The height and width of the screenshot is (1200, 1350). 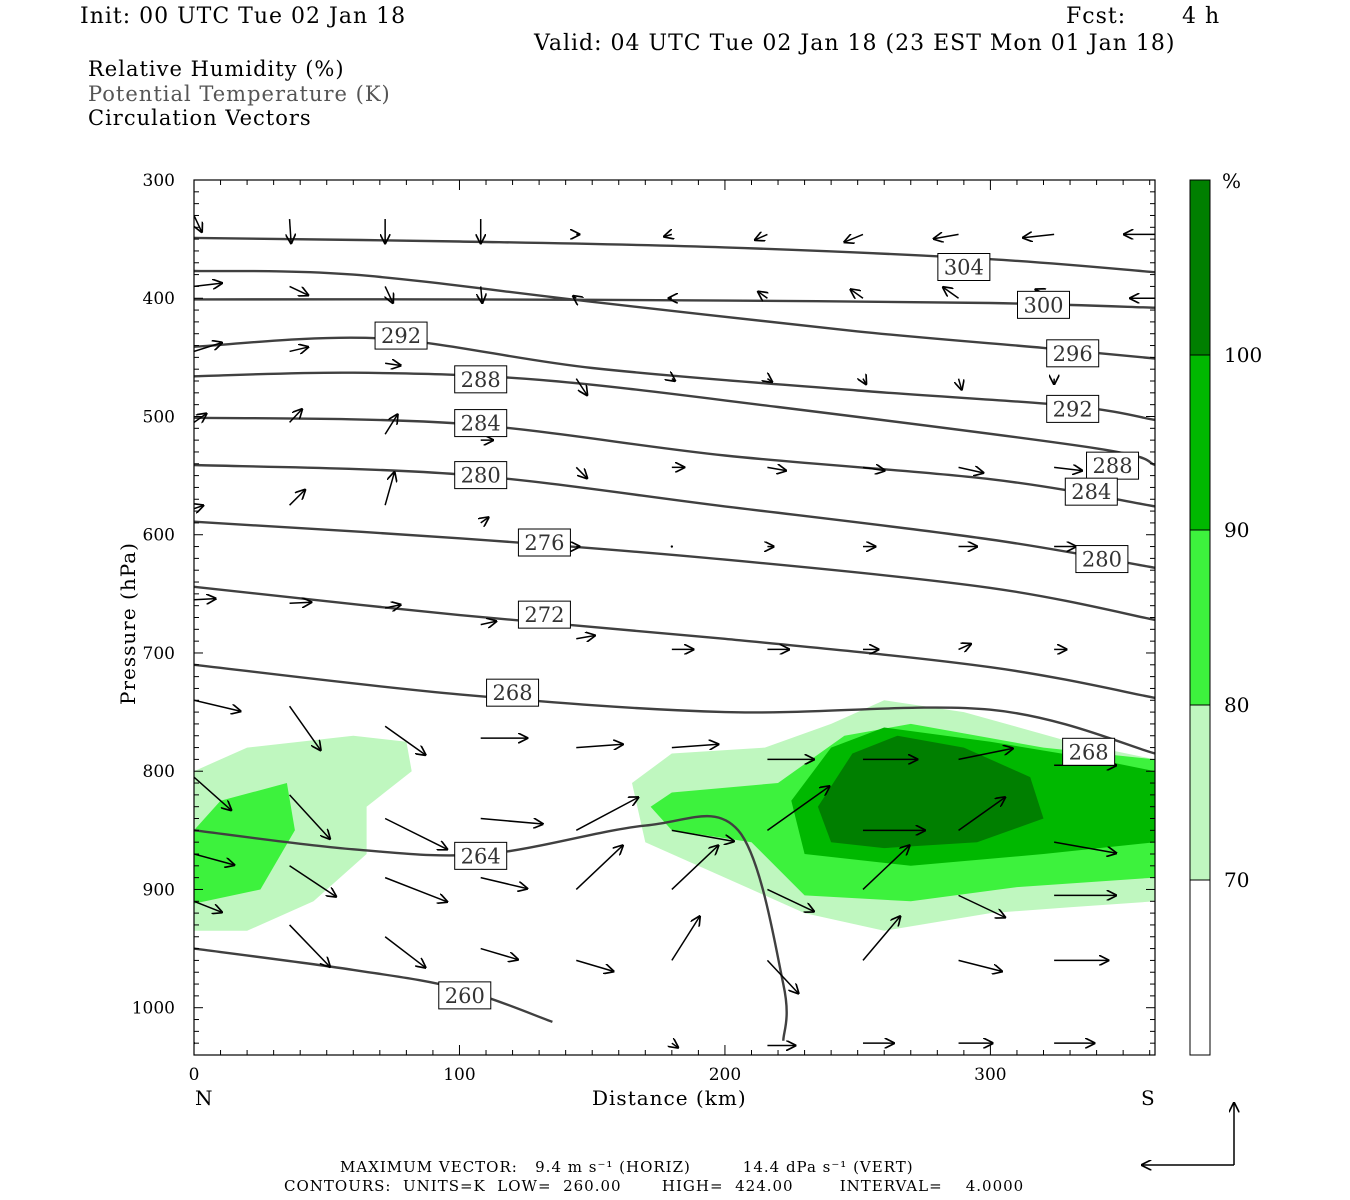 I want to click on svg-text: 300, so click(x=1043, y=305).